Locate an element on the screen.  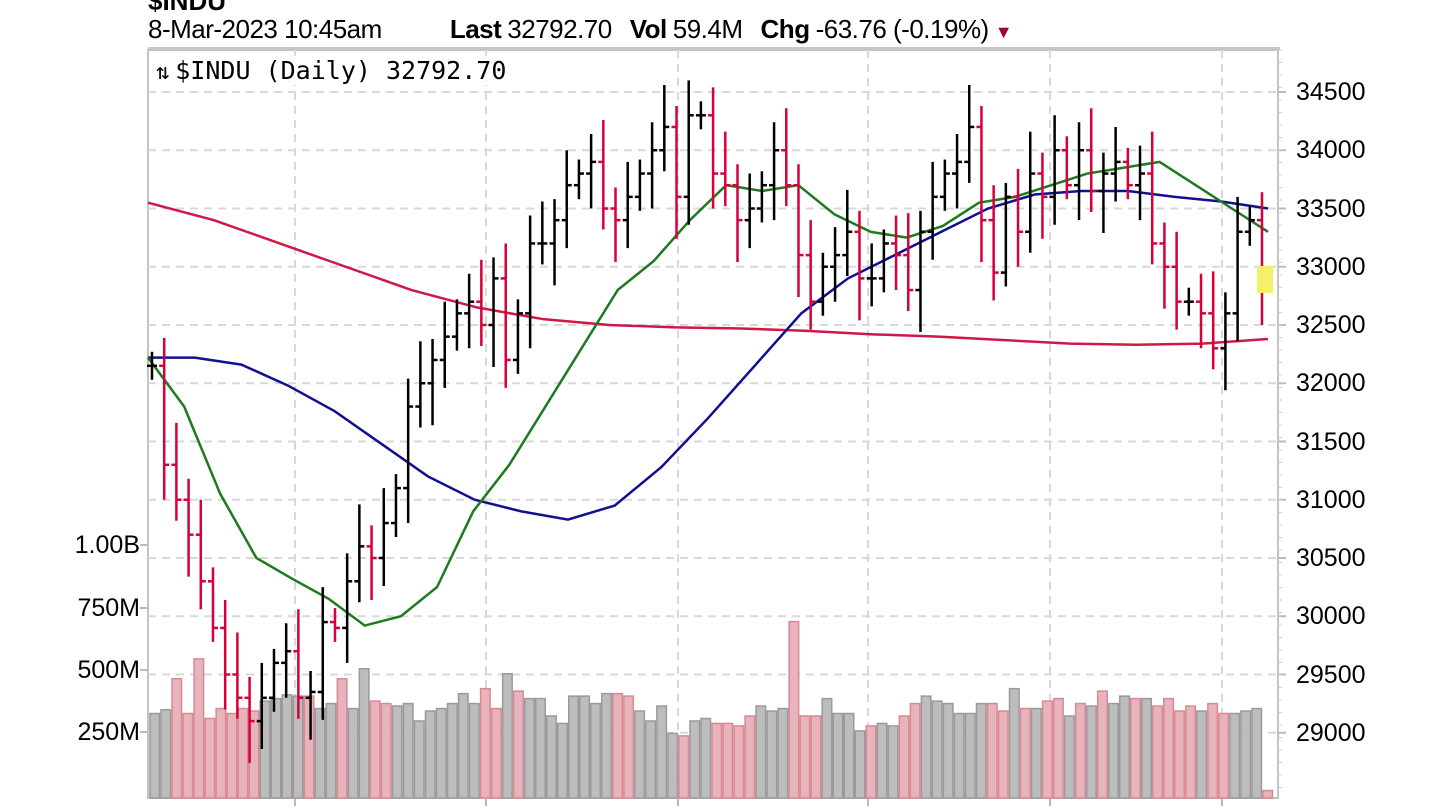
volume-tick-label: 1.00B is located at coordinates (107, 545).